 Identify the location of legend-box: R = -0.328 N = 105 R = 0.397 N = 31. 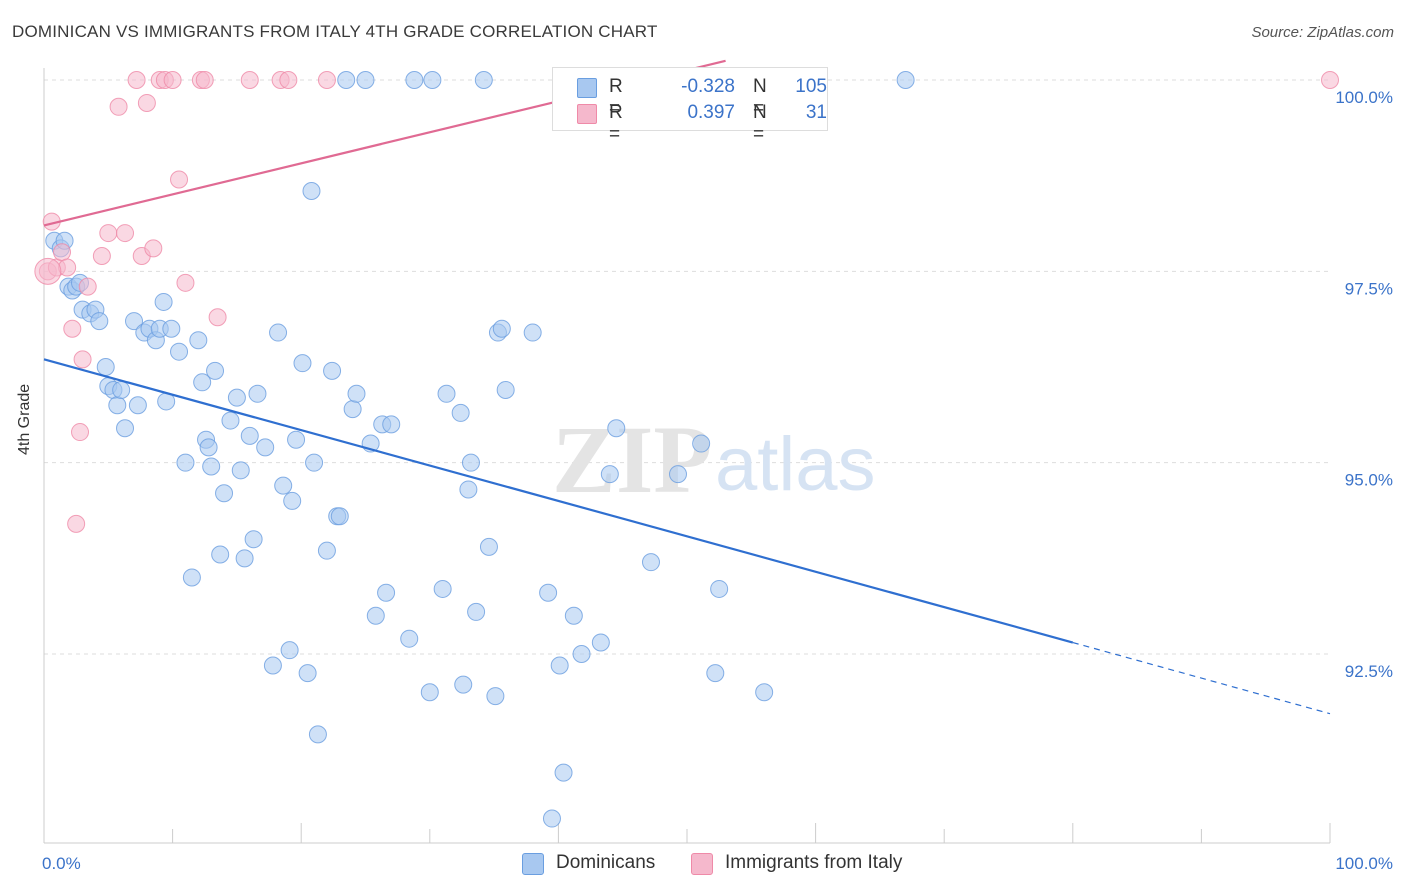
(690, 106).